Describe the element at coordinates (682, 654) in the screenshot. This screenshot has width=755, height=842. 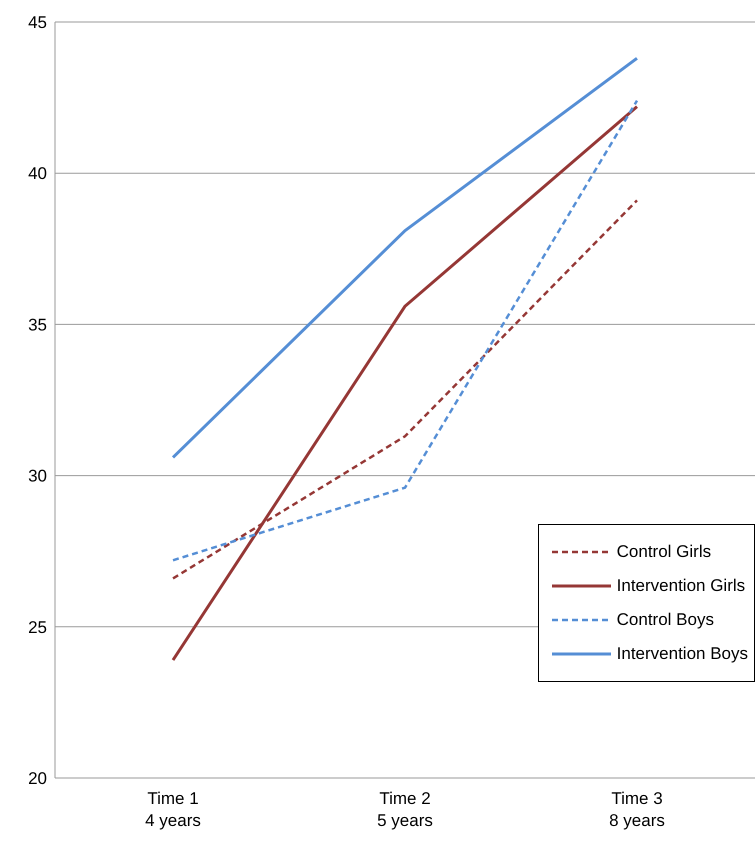
I see `legend-label: Intervention Boys` at that location.